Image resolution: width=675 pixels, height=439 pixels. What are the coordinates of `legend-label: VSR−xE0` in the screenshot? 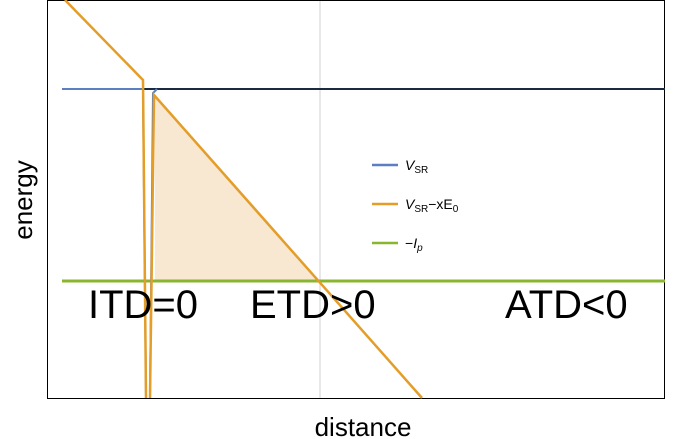 It's located at (432, 205).